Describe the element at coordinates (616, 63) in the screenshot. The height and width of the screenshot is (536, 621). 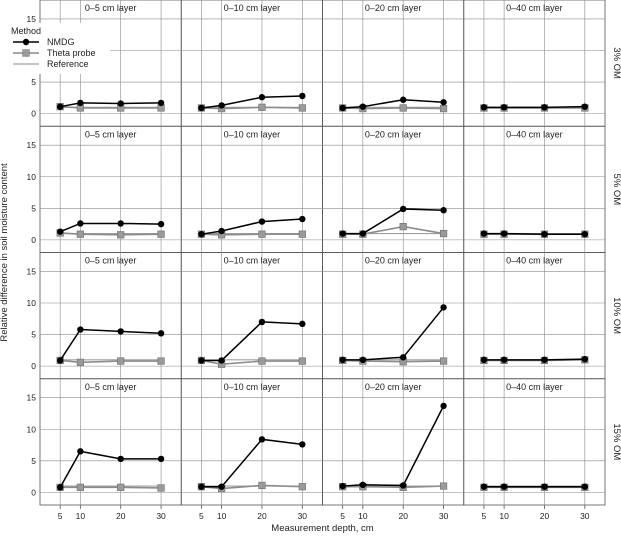
I see `row-label: 3% OM` at that location.